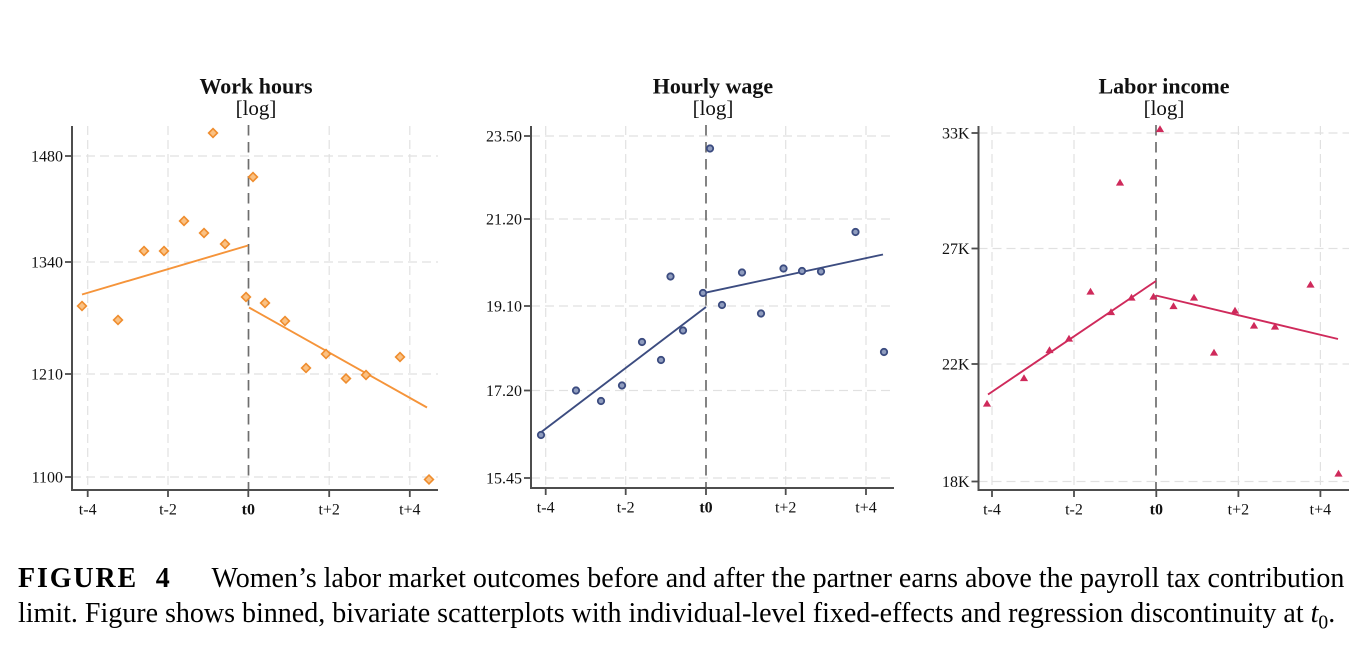  What do you see at coordinates (956, 249) in the screenshot?
I see `svg-text: 27K` at bounding box center [956, 249].